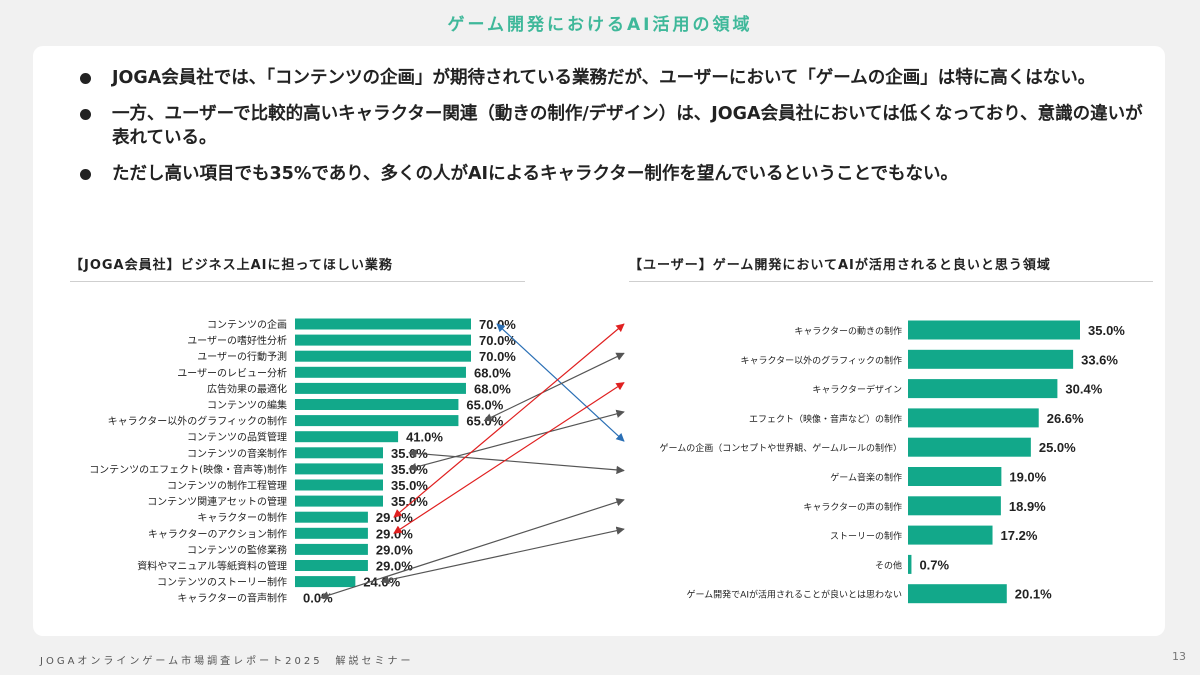  What do you see at coordinates (217, 533) in the screenshot?
I see `left-category-label: キャラクターのアクション制作` at bounding box center [217, 533].